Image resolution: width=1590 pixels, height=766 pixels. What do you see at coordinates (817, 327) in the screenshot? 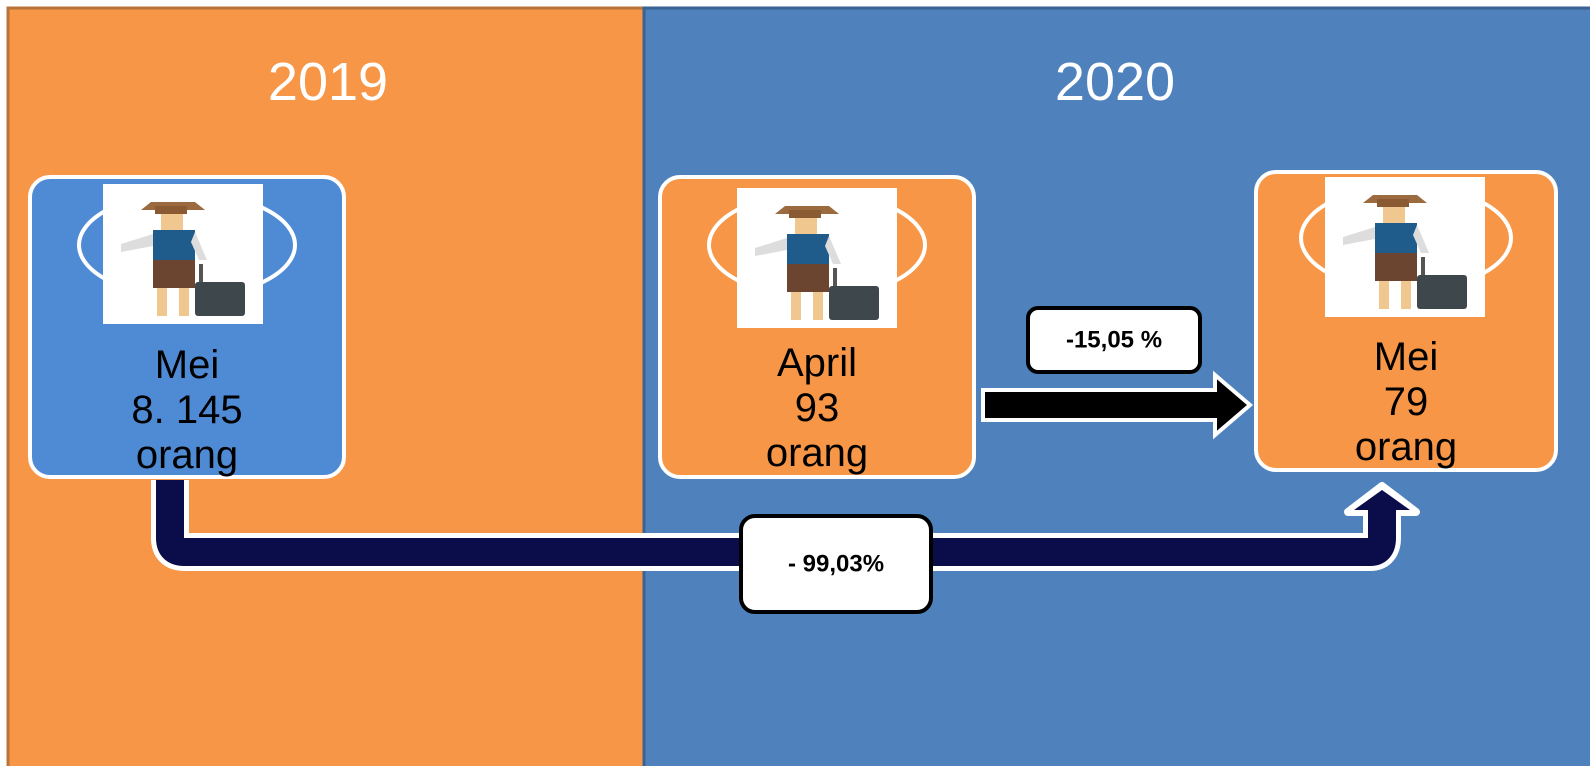
I see `card: April 93 orang` at bounding box center [817, 327].